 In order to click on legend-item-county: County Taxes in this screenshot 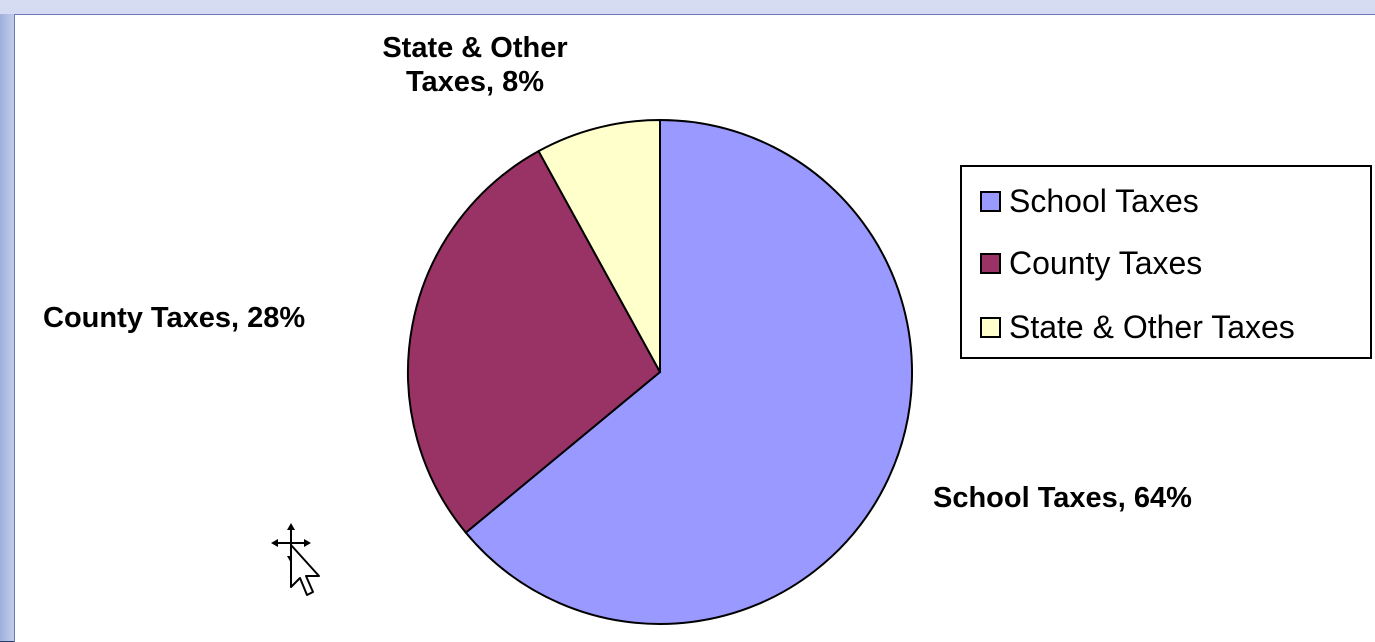, I will do `click(1091, 263)`.